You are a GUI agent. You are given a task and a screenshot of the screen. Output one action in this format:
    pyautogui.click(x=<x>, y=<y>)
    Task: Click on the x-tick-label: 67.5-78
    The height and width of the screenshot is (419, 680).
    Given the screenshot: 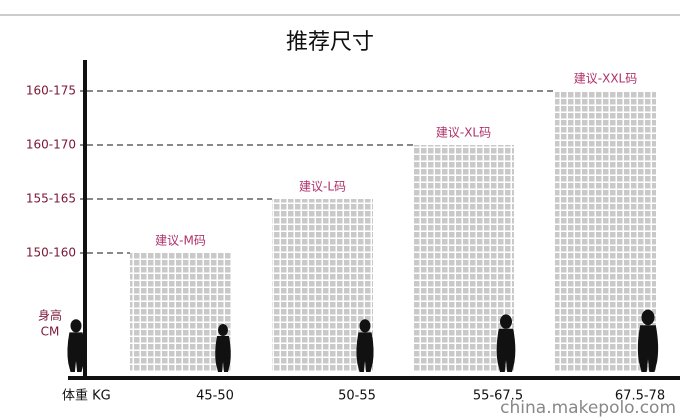 What is the action you would take?
    pyautogui.click(x=640, y=396)
    